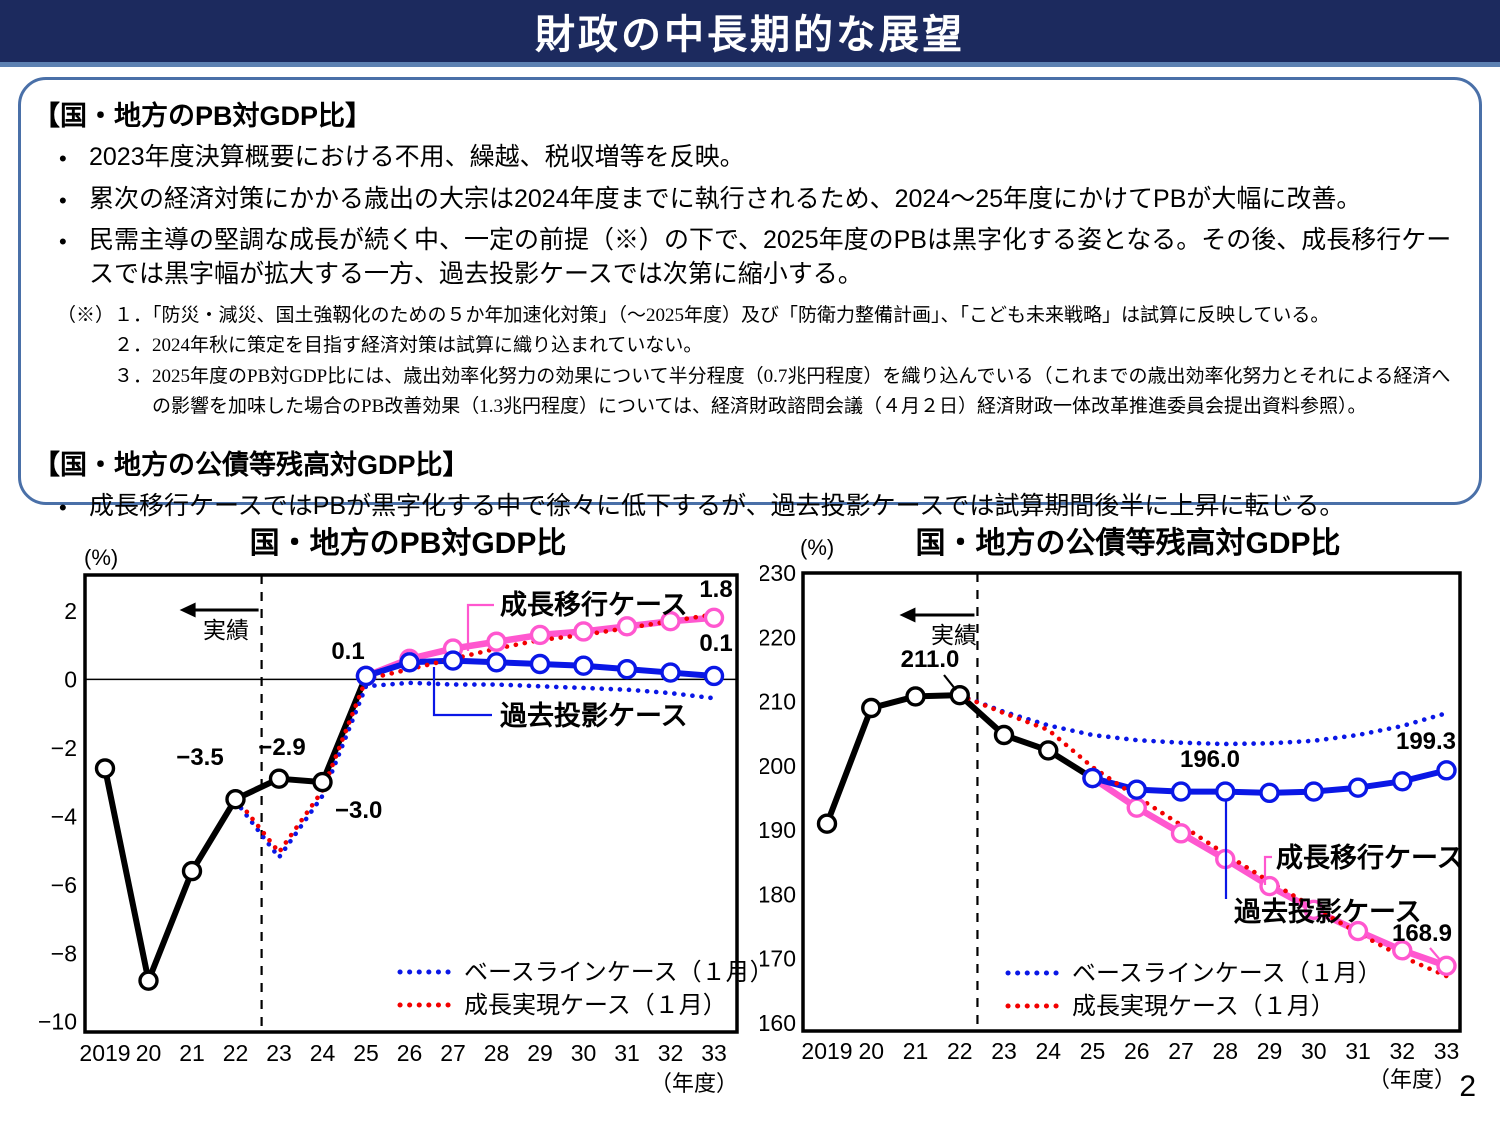 The height and width of the screenshot is (1125, 1500). I want to click on svg-text: 196.0, so click(1210, 759).